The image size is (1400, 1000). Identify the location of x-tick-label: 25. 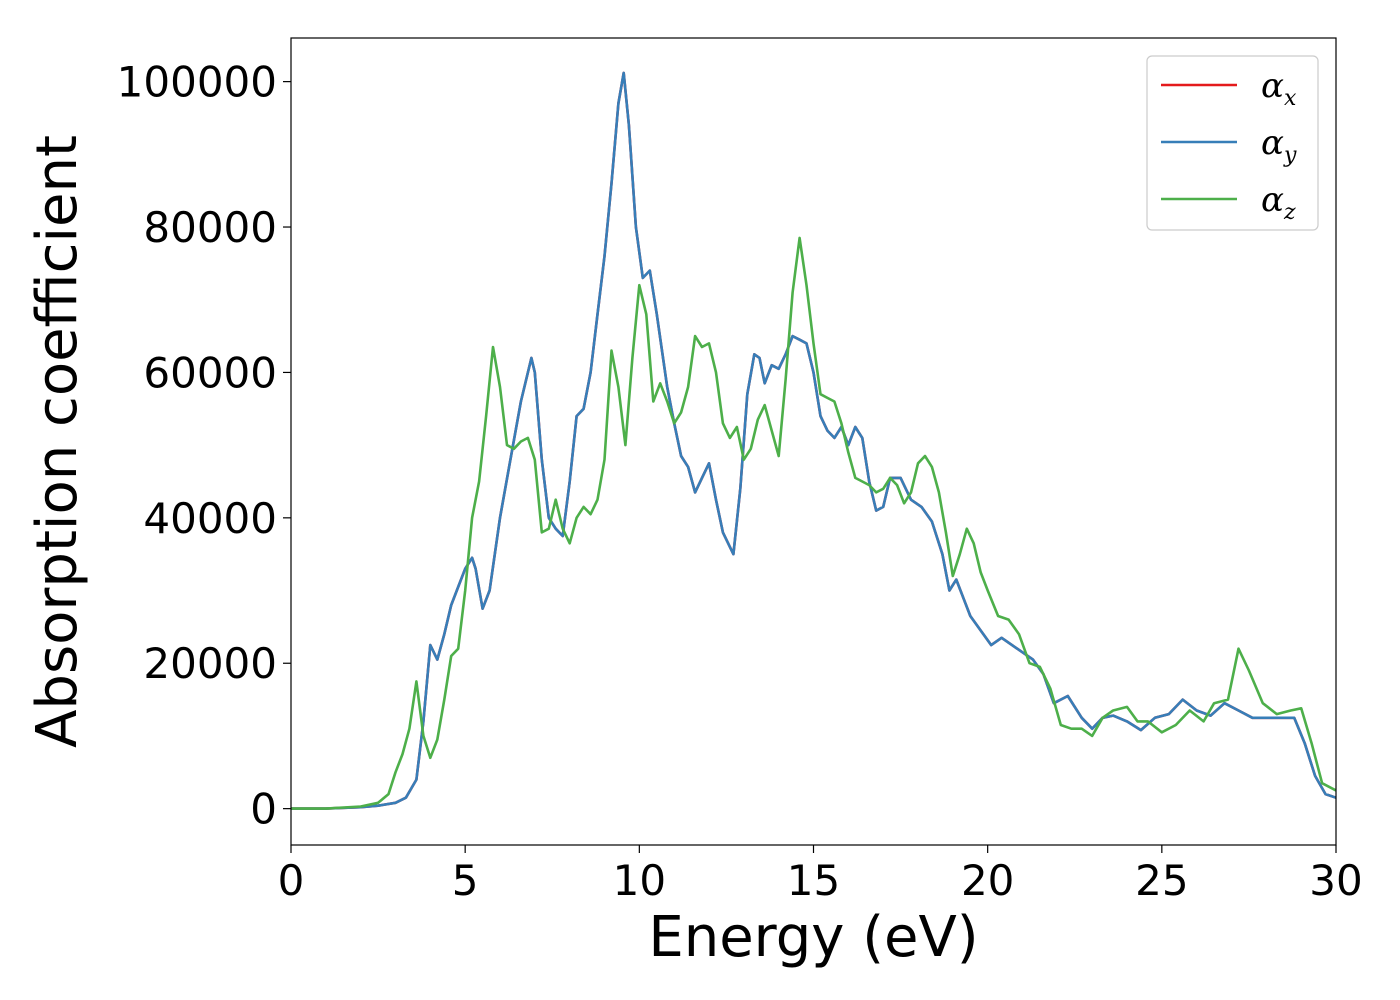
(1161, 880).